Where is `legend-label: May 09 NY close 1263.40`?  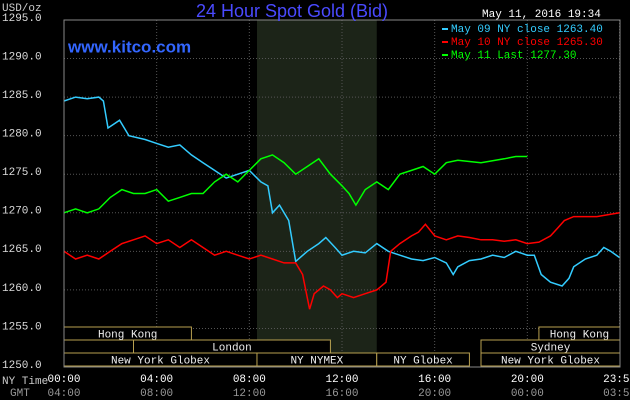
legend-label: May 09 NY close 1263.40 is located at coordinates (527, 30).